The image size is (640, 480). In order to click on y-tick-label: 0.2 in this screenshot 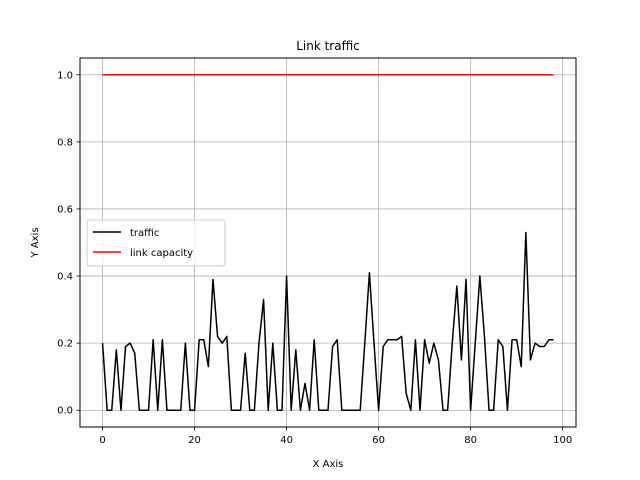, I will do `click(65, 344)`.